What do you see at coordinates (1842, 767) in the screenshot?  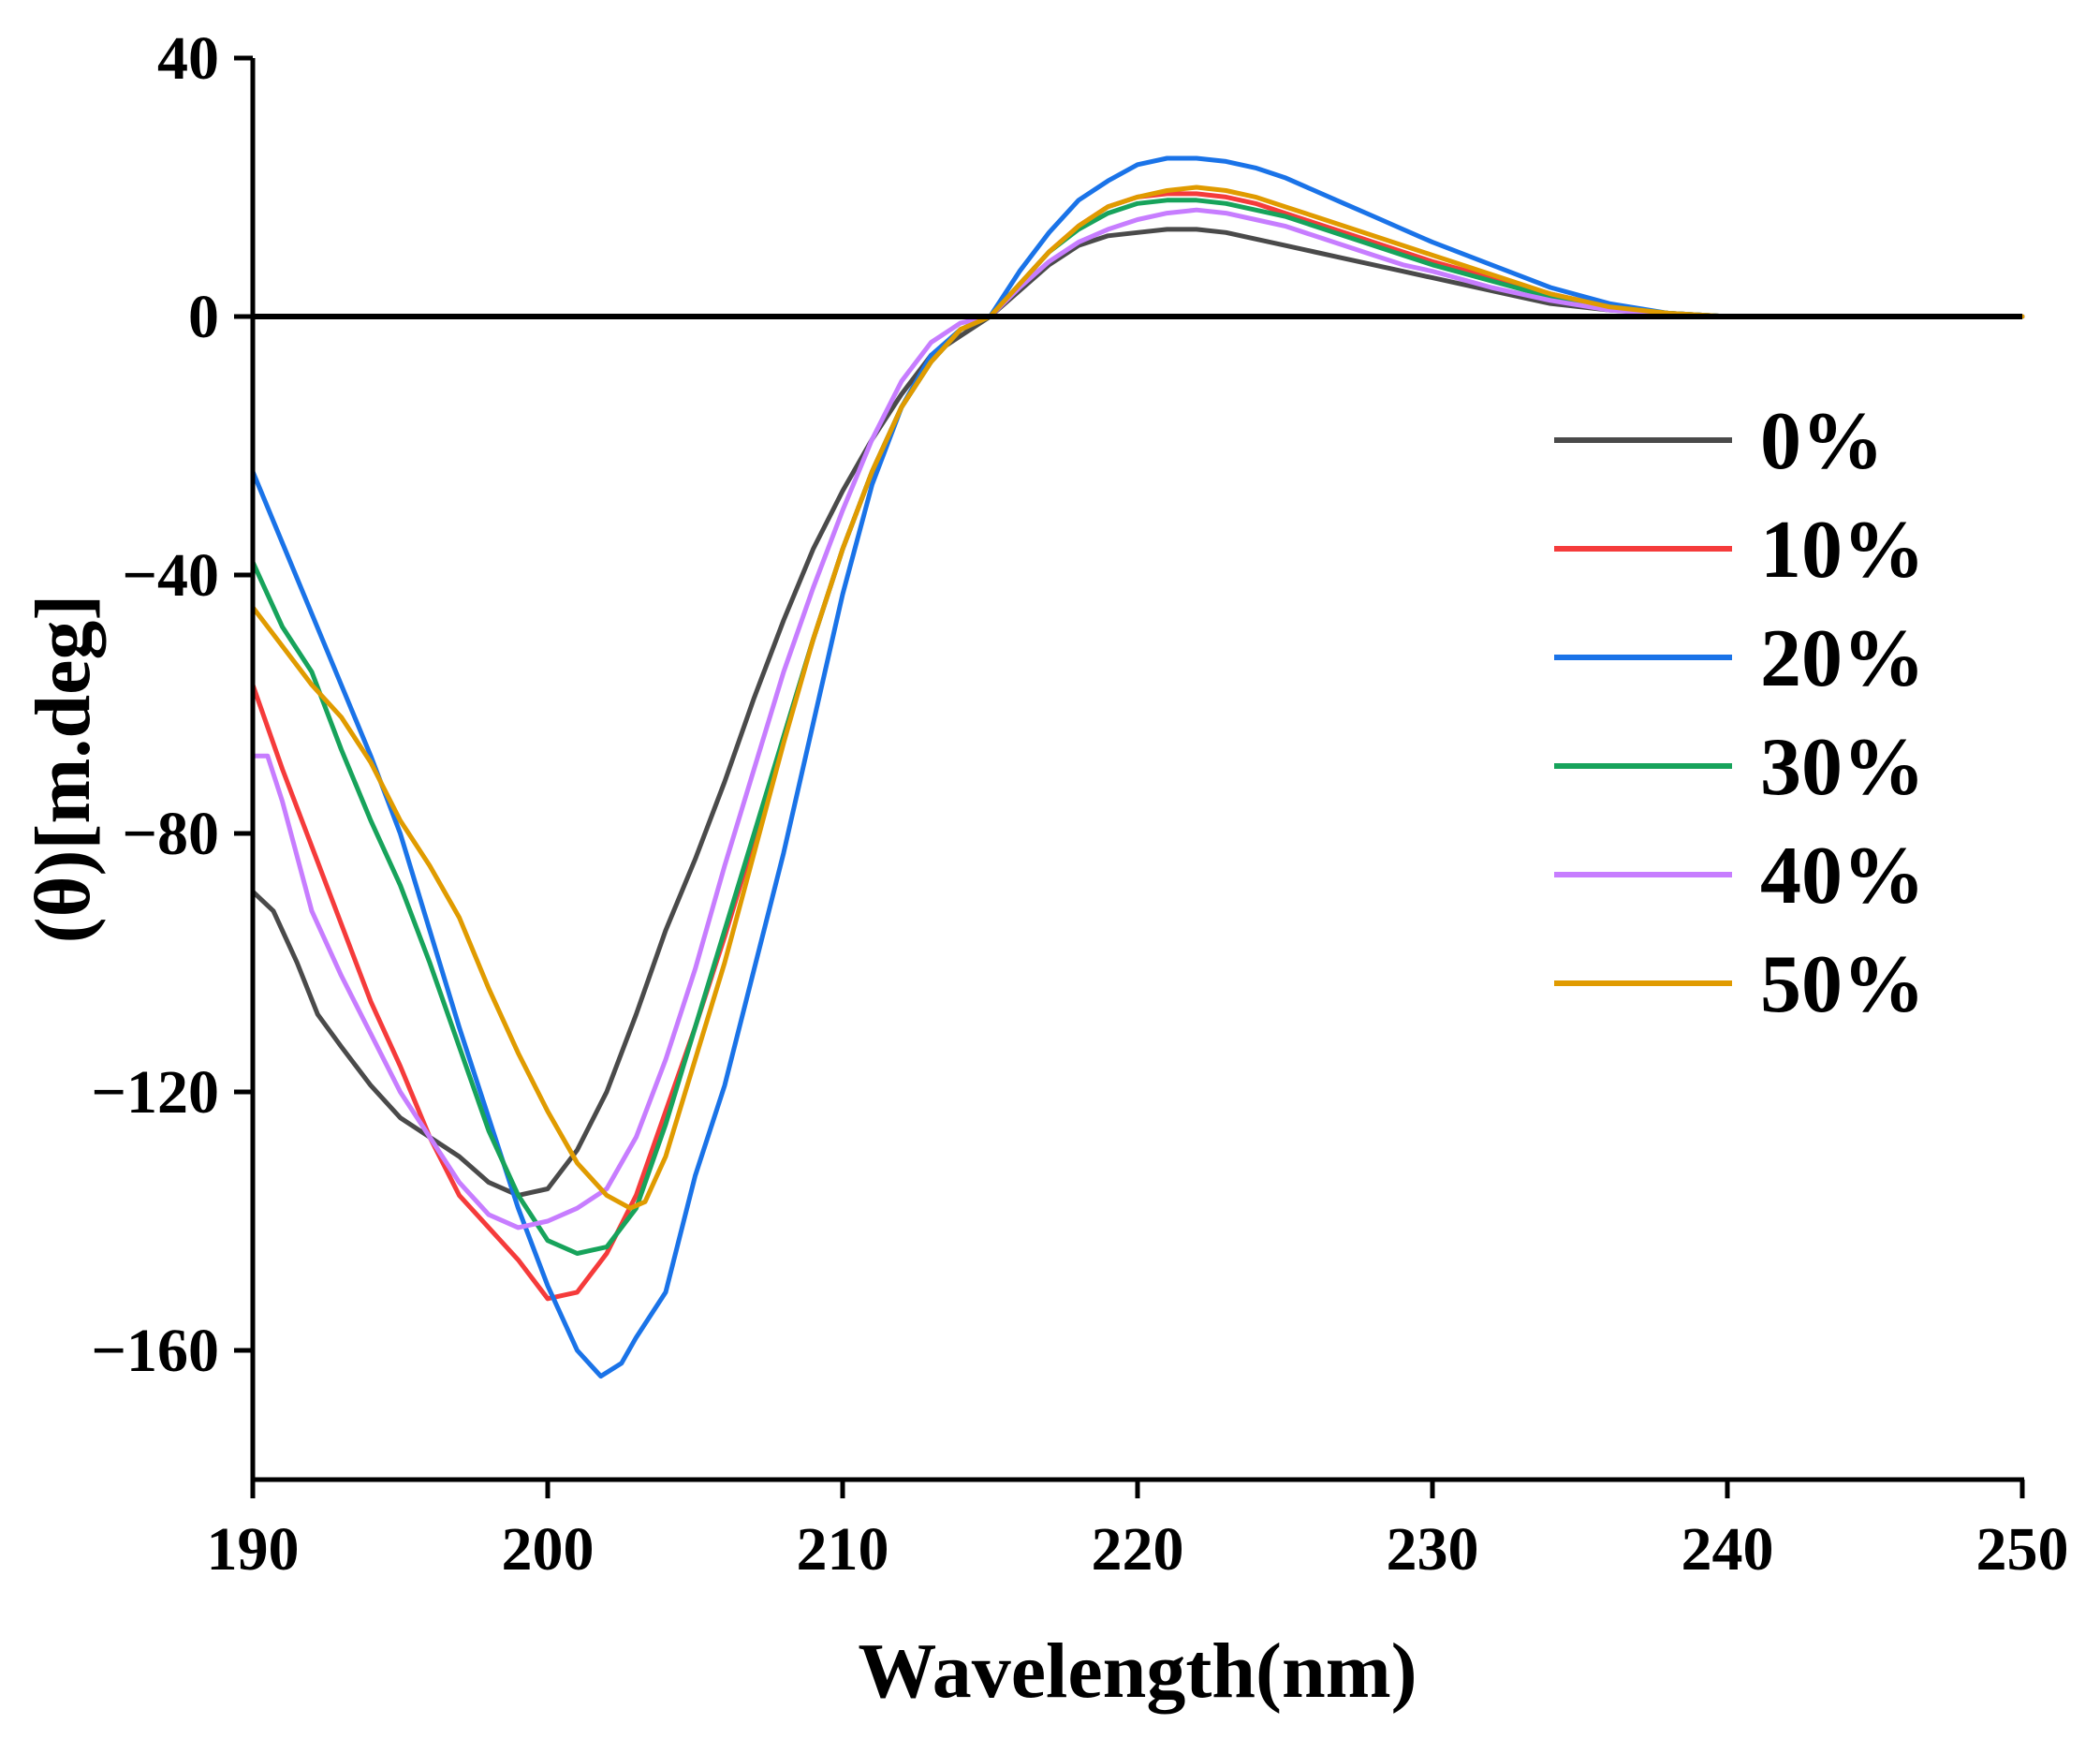 I see `legend-label: 30%` at bounding box center [1842, 767].